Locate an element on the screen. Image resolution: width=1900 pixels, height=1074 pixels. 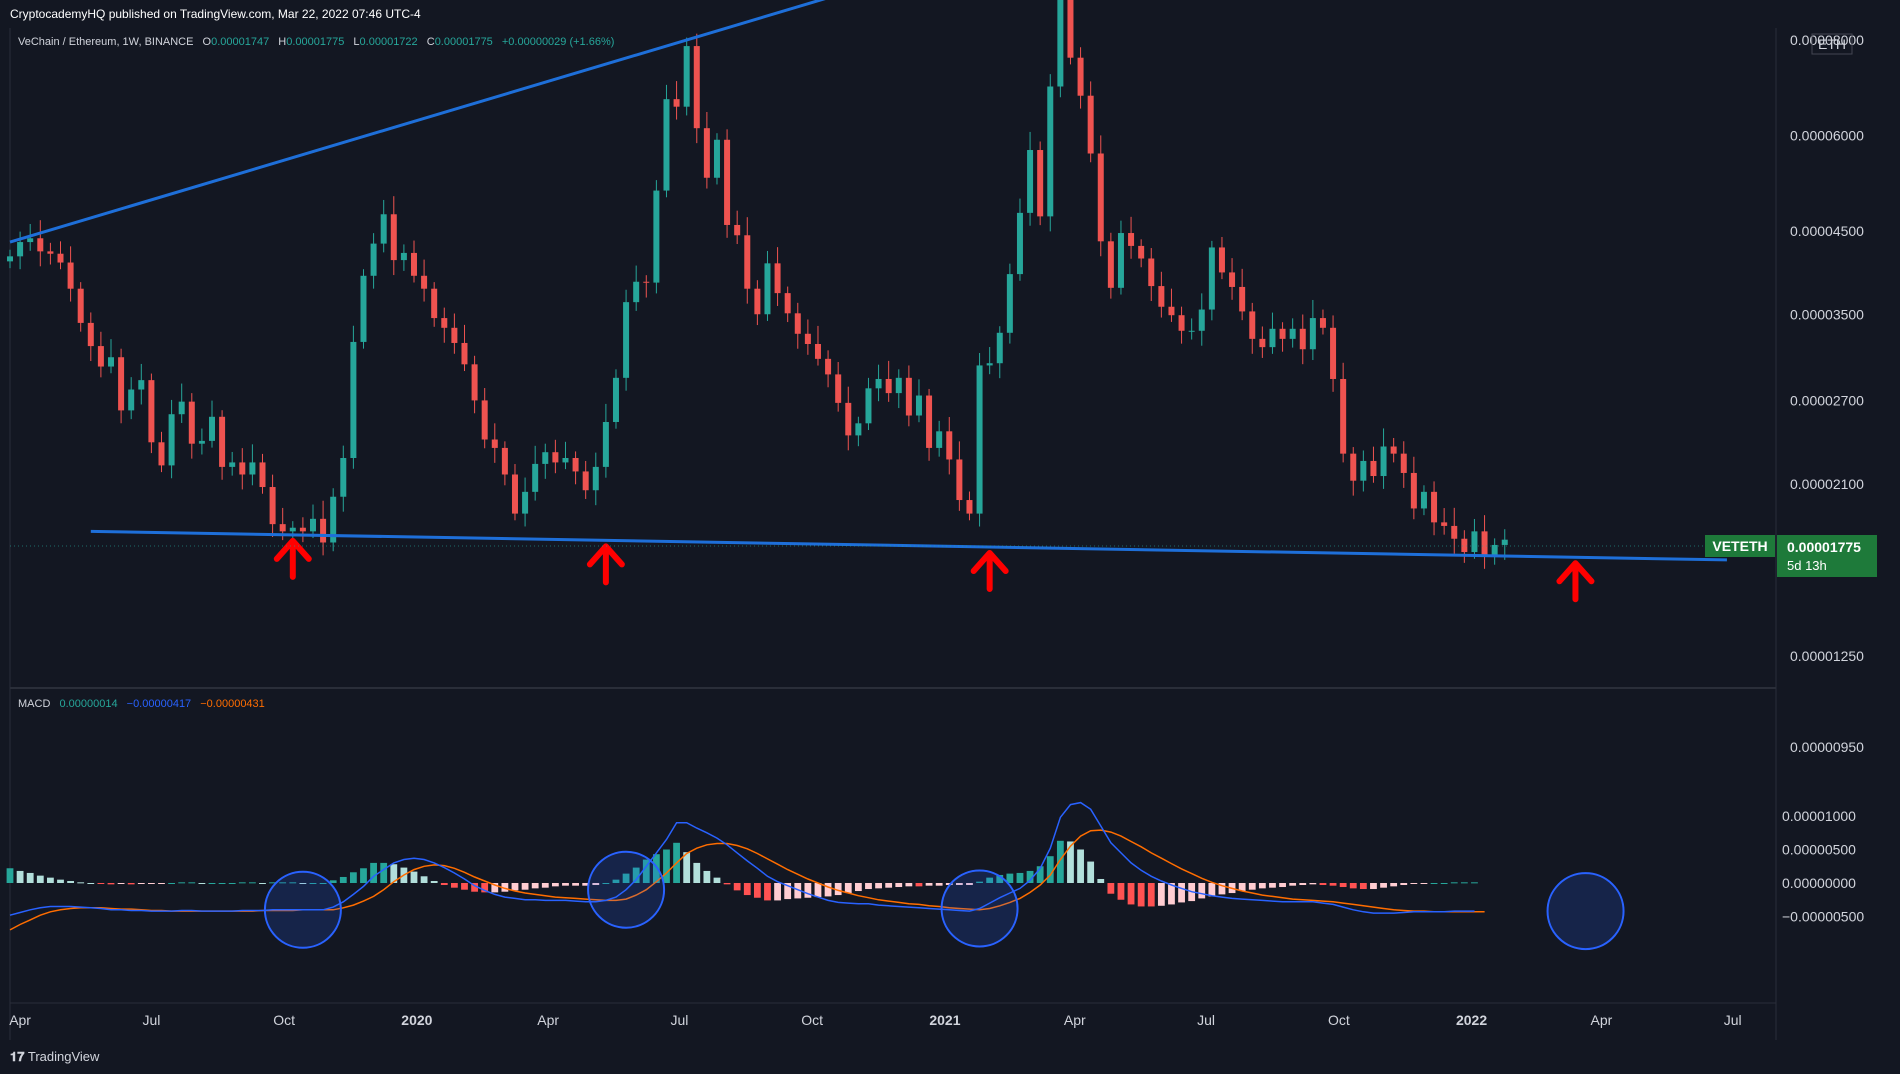
trendline-lower is located at coordinates (908, 545).